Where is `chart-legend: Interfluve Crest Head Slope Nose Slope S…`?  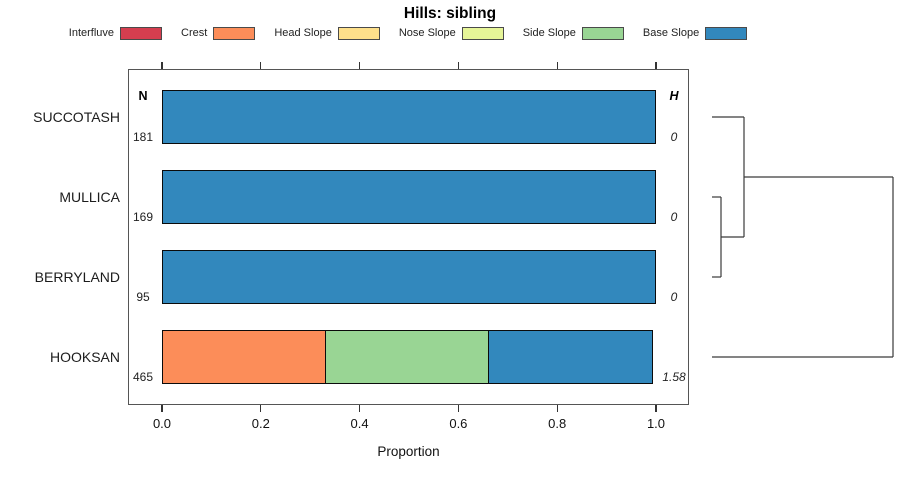
chart-legend: Interfluve Crest Head Slope Nose Slope S… is located at coordinates (408, 33).